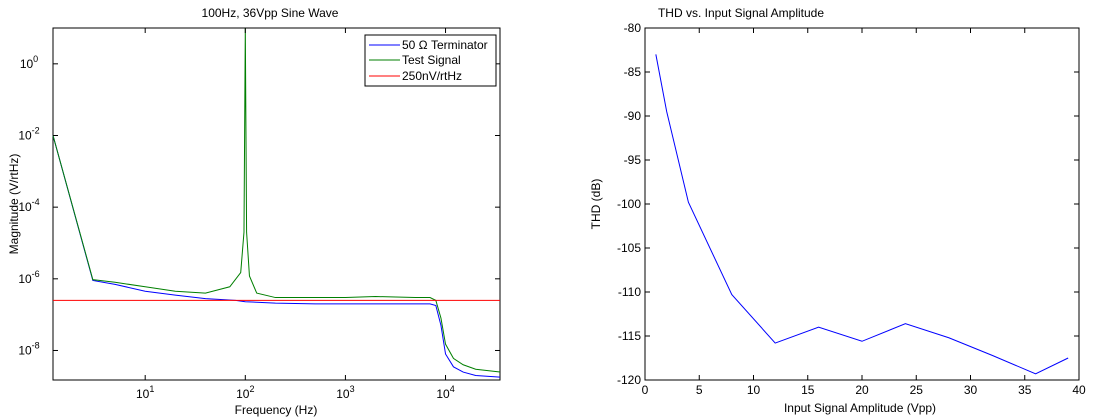 This screenshot has width=1097, height=419. What do you see at coordinates (808, 390) in the screenshot?
I see `right-x-tick-label-3: 15` at bounding box center [808, 390].